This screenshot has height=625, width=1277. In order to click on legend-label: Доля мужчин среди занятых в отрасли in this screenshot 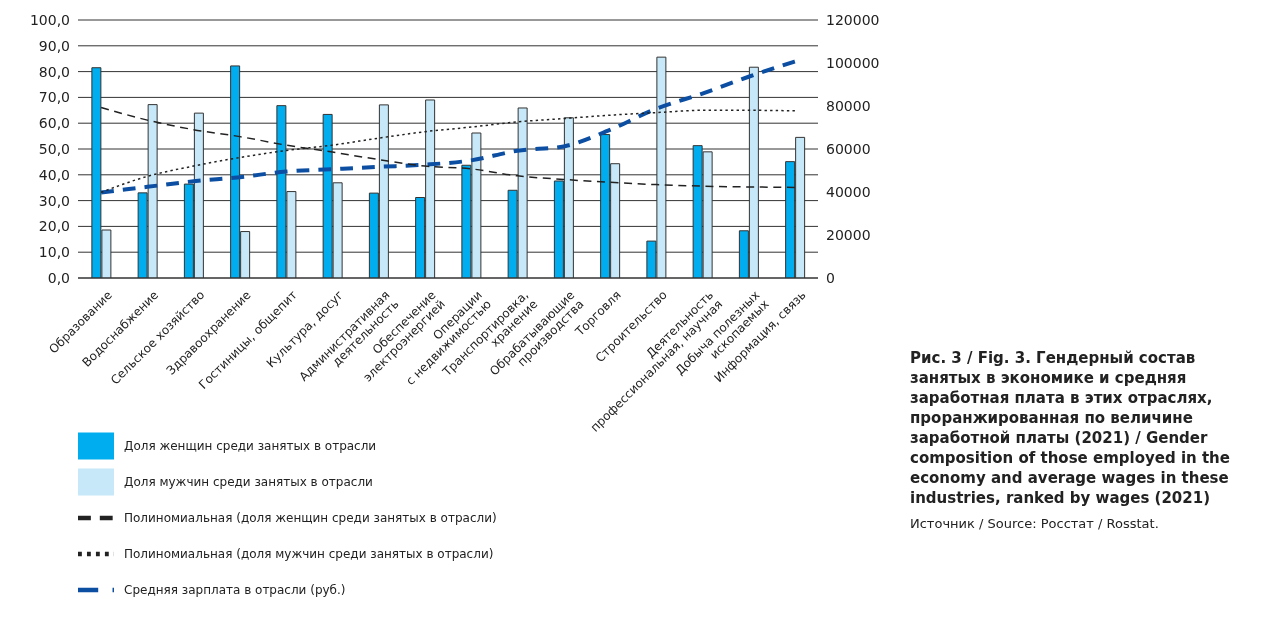, I will do `click(248, 481)`.